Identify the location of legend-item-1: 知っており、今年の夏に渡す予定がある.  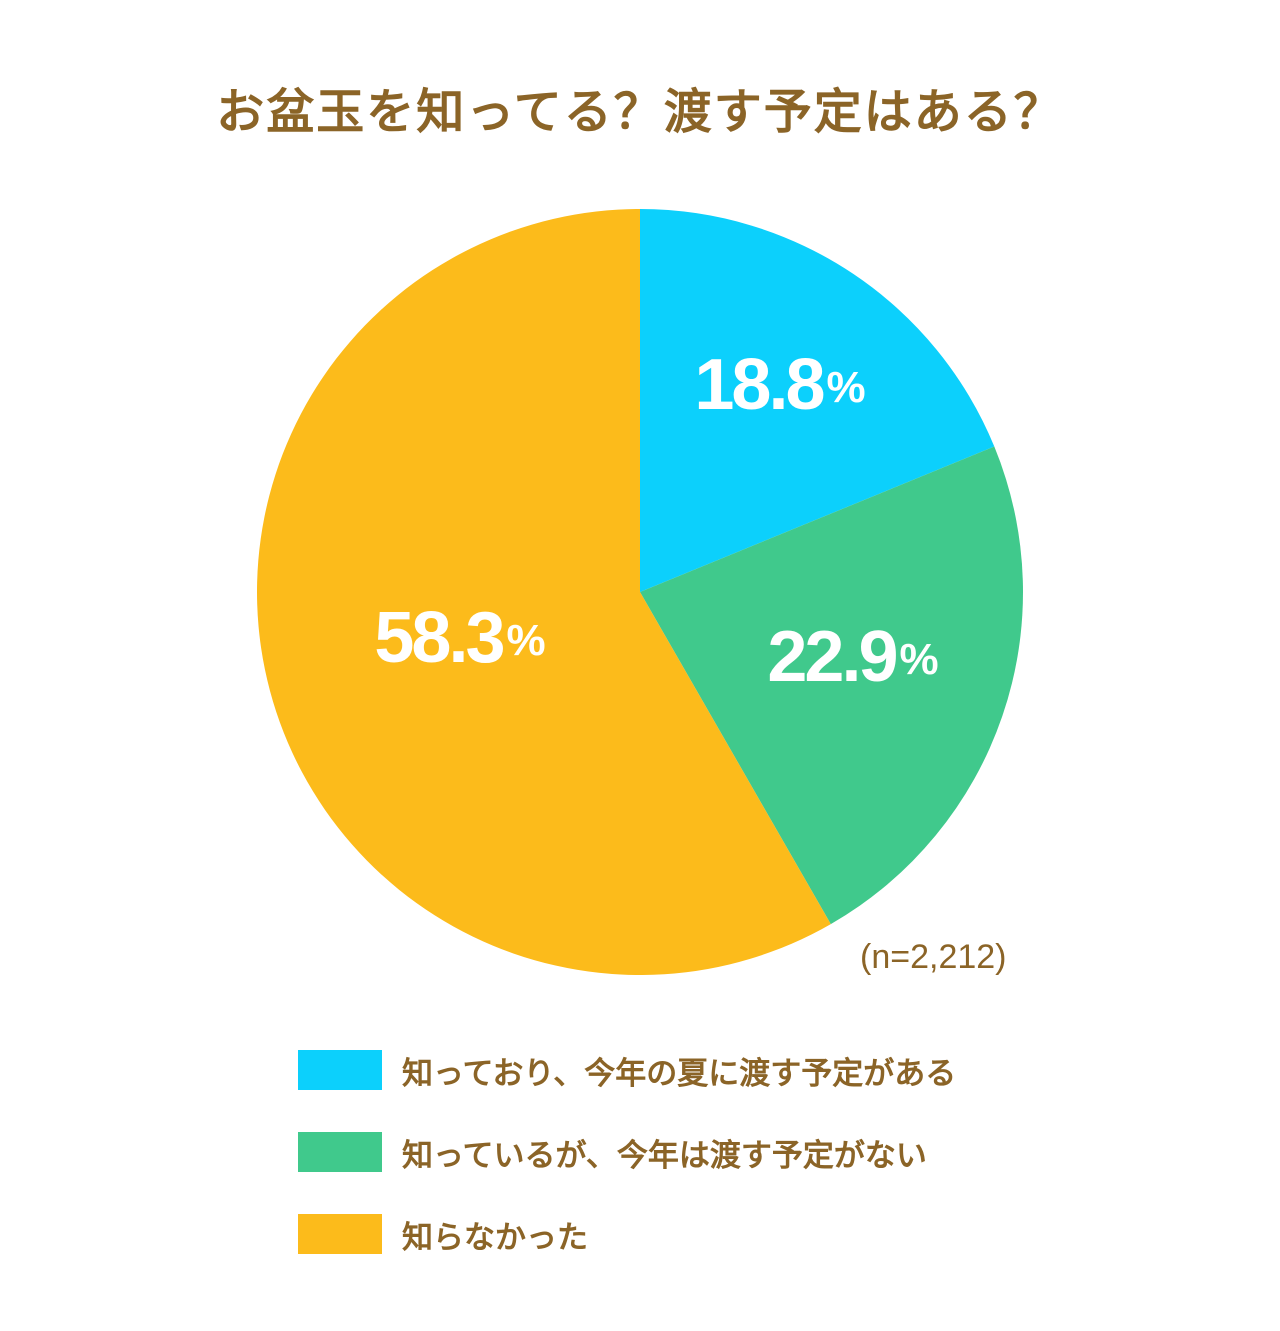
(627, 1071).